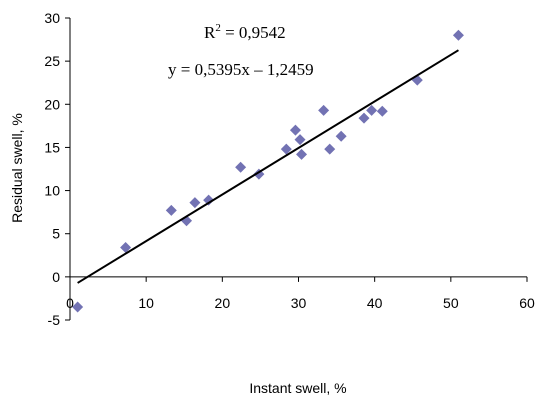 The height and width of the screenshot is (398, 542). What do you see at coordinates (253, 32) in the screenshot?
I see `r-squared-value: = 0,9542` at bounding box center [253, 32].